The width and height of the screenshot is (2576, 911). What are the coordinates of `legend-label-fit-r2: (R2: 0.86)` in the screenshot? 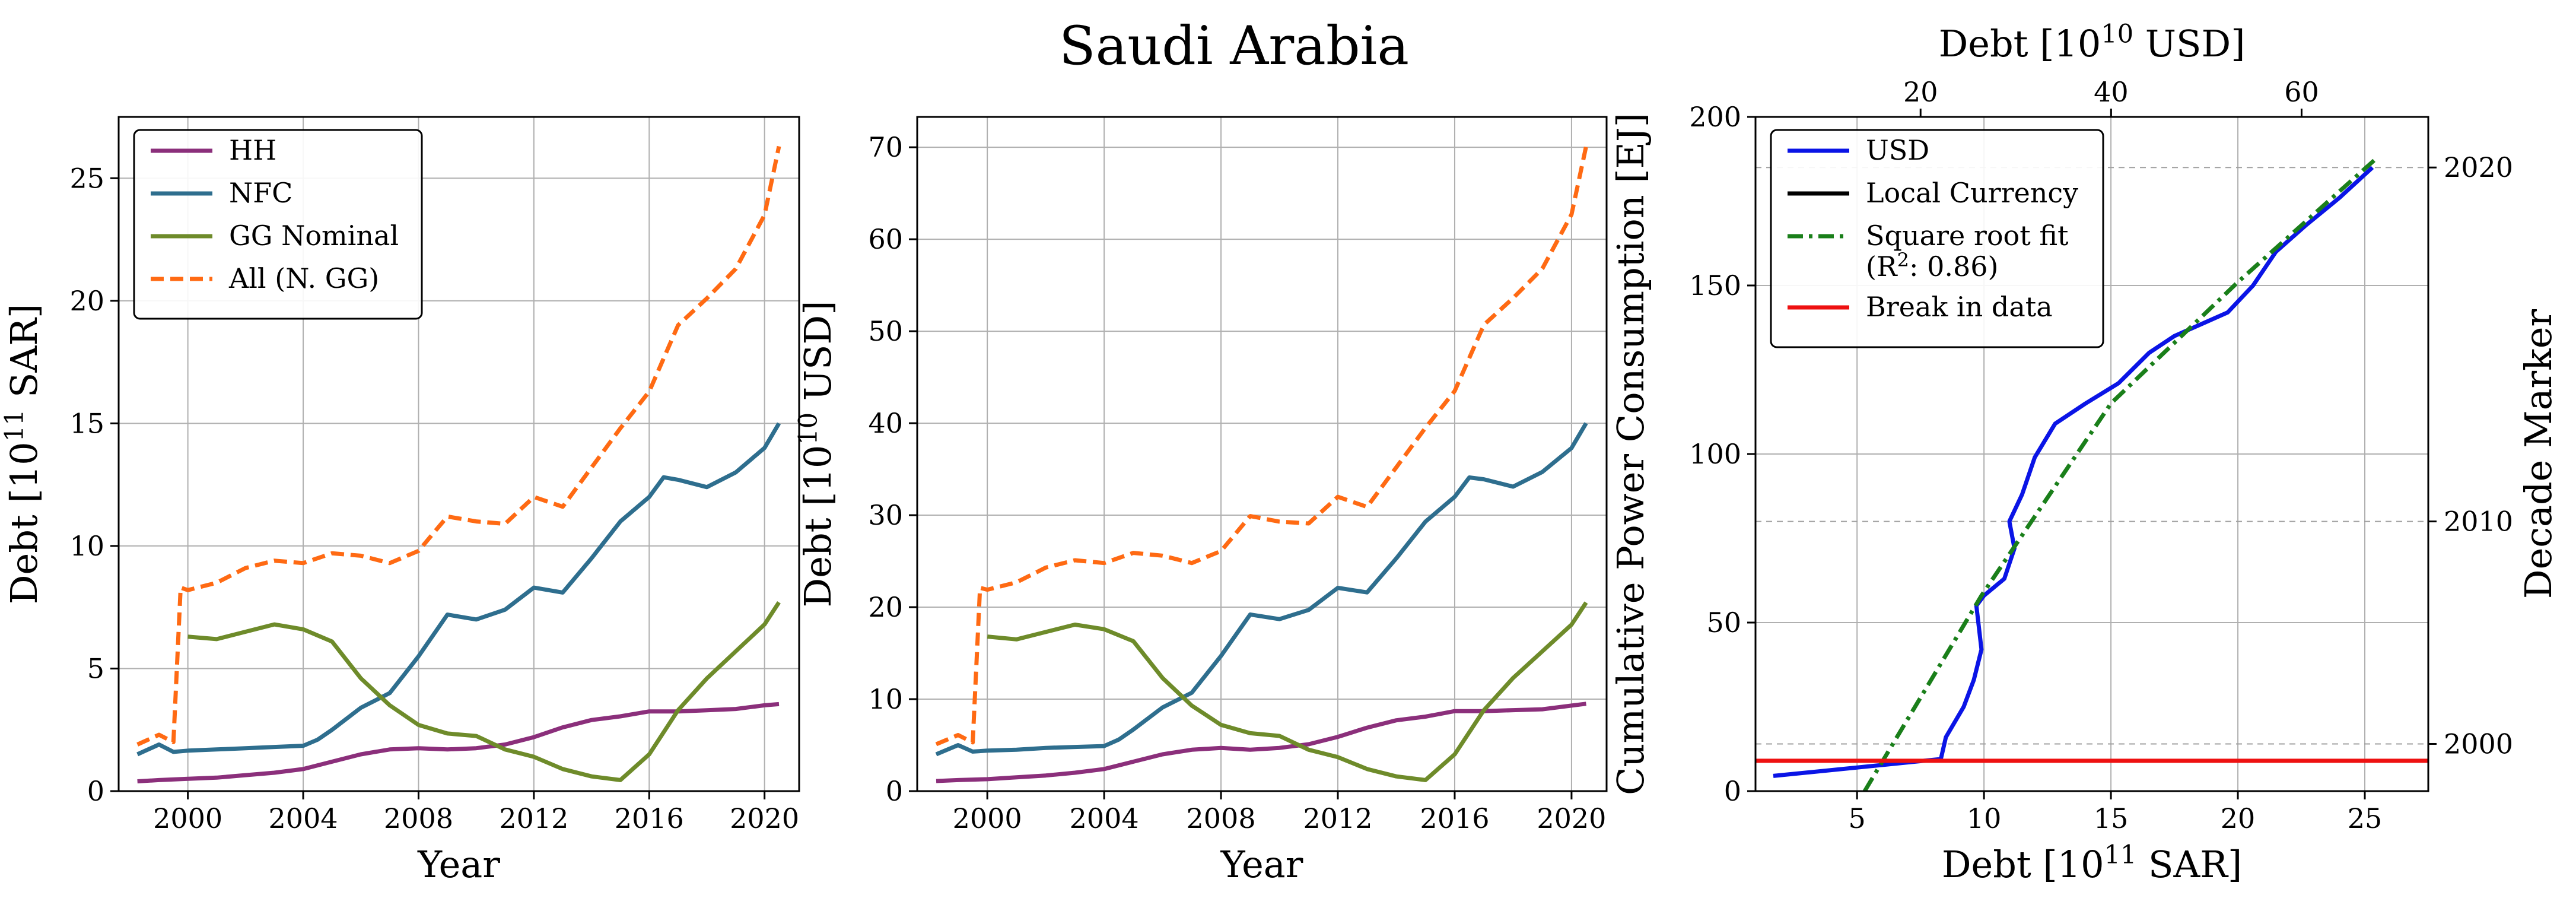 It's located at (1932, 265).